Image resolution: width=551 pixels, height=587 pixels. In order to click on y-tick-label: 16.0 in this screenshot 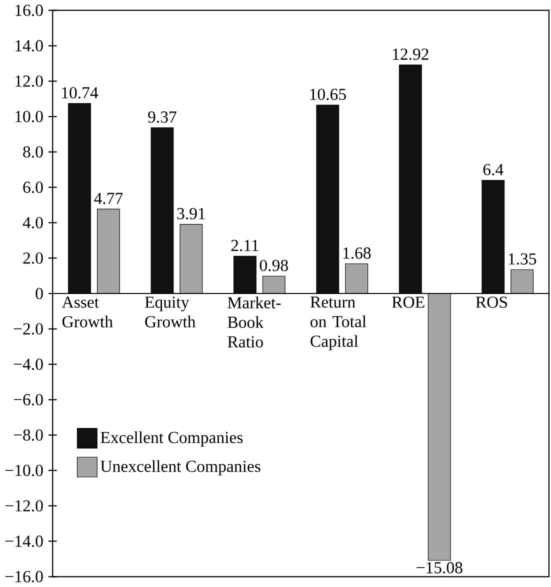, I will do `click(29, 10)`.